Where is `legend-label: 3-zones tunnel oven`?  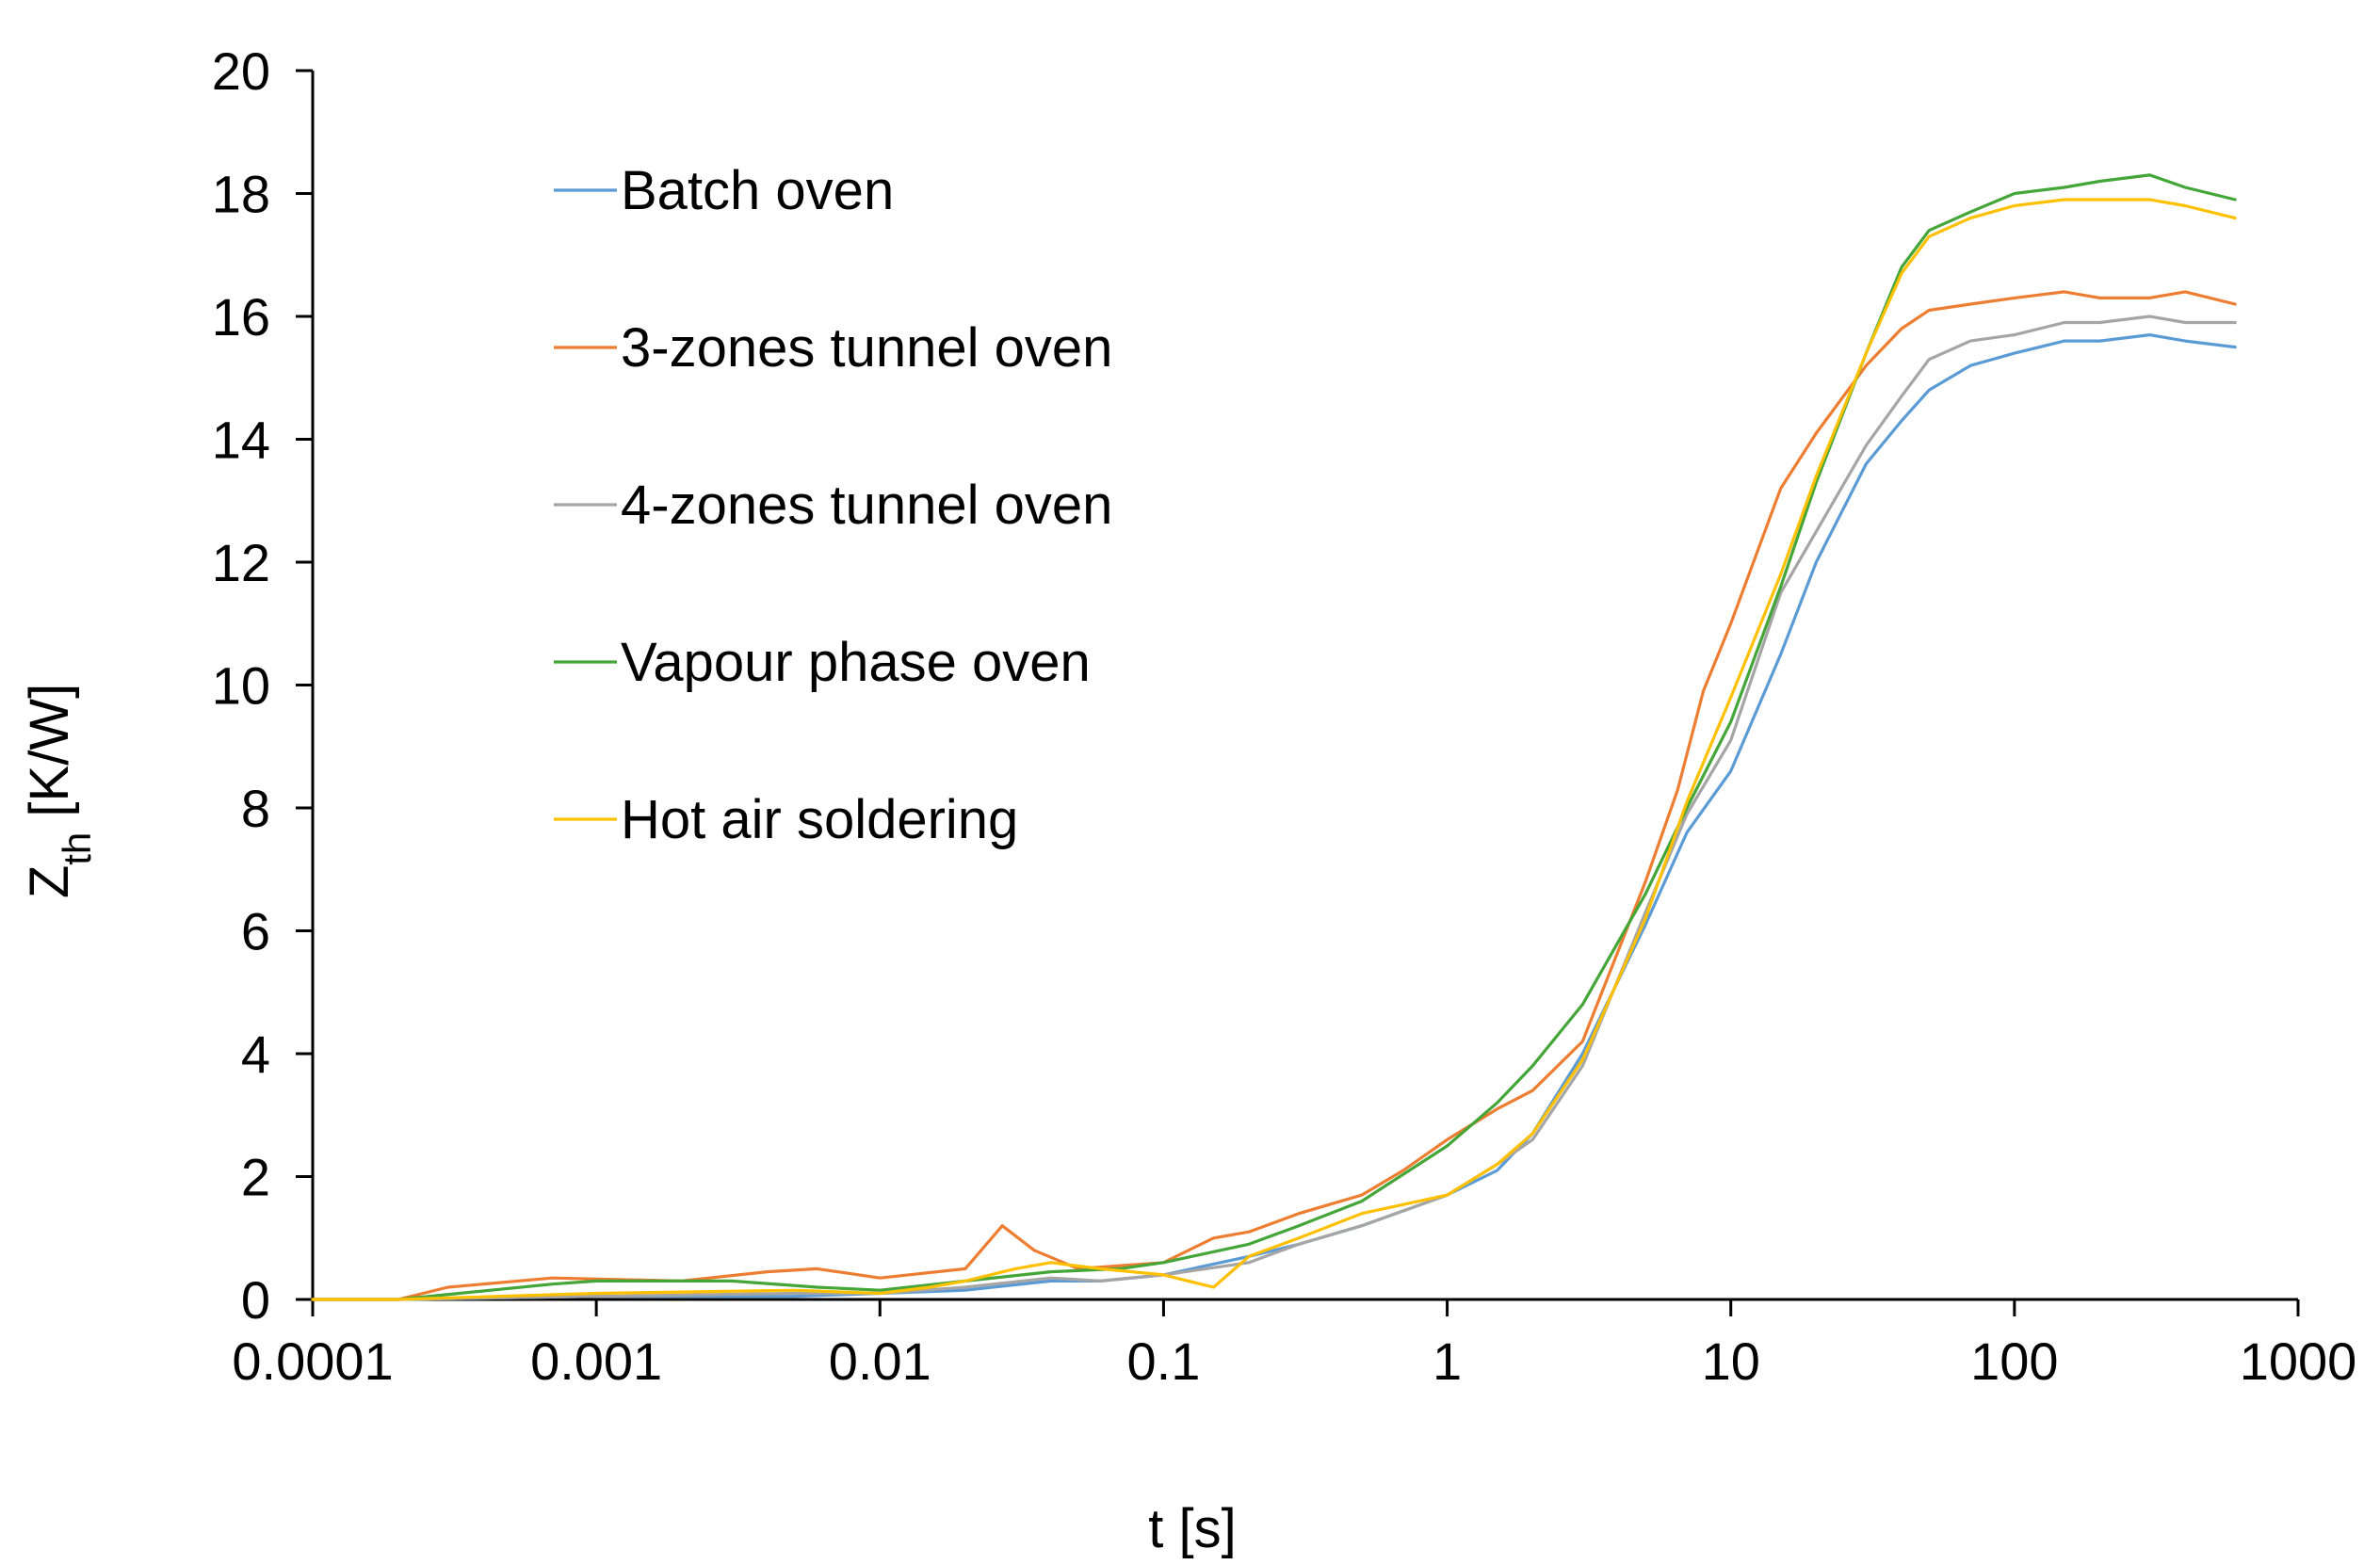 legend-label: 3-zones tunnel oven is located at coordinates (866, 348).